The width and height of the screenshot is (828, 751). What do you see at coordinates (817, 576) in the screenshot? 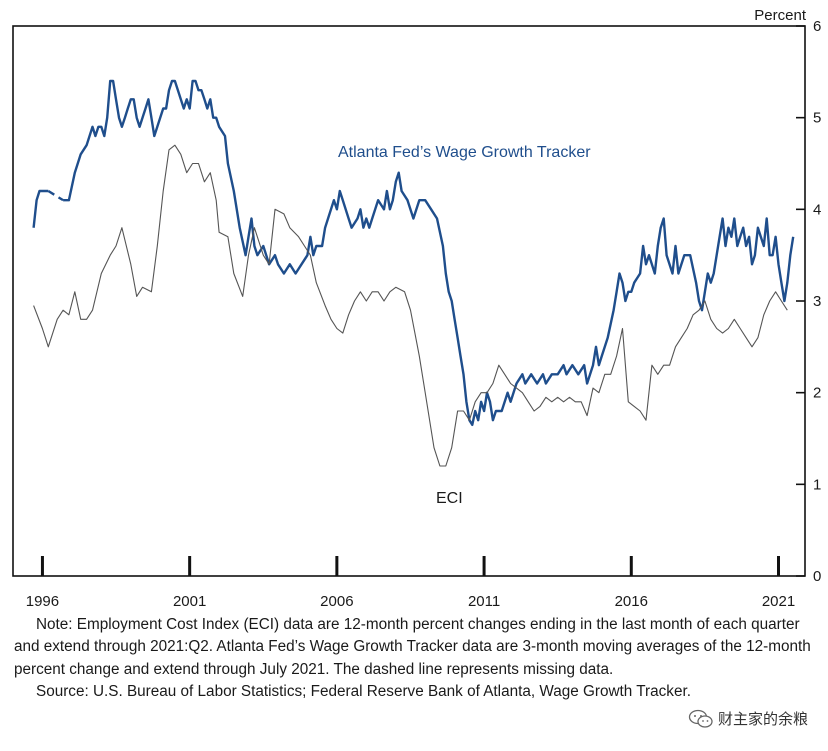
I see `y-tick-label: 0` at bounding box center [817, 576].